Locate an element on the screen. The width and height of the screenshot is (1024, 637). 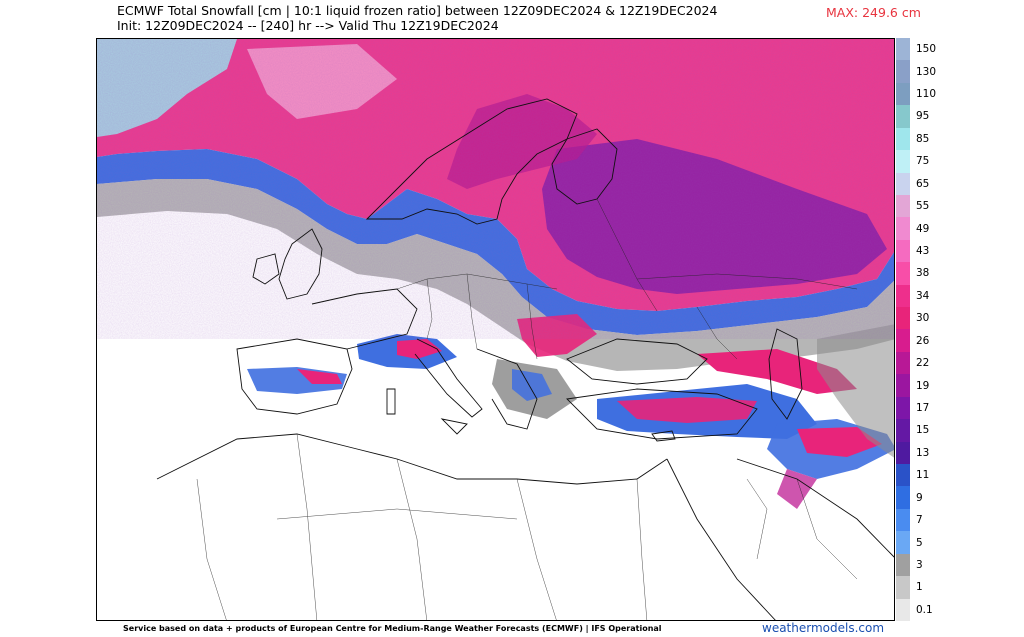
colorbar-tick-label: 0.1 is located at coordinates (924, 609).